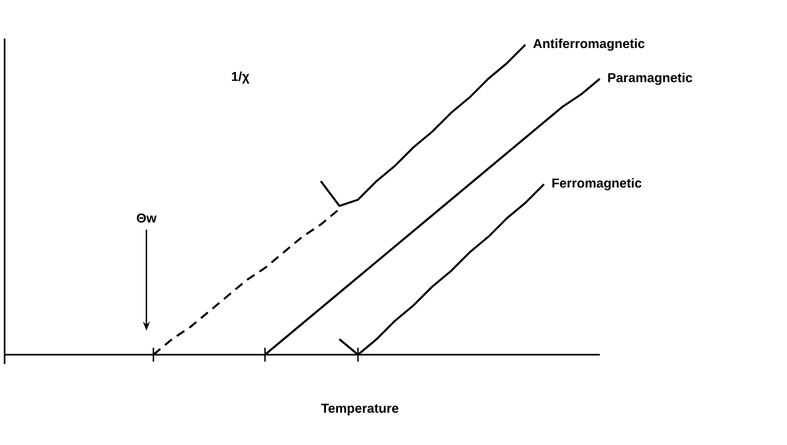 The height and width of the screenshot is (445, 787). What do you see at coordinates (597, 184) in the screenshot?
I see `series-label: Ferromagnetic` at bounding box center [597, 184].